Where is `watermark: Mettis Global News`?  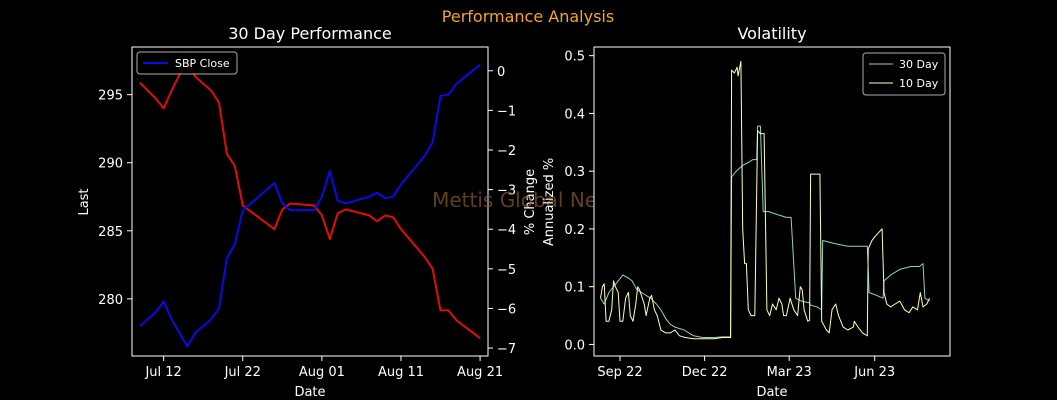
watermark: Mettis Global News is located at coordinates (528, 200).